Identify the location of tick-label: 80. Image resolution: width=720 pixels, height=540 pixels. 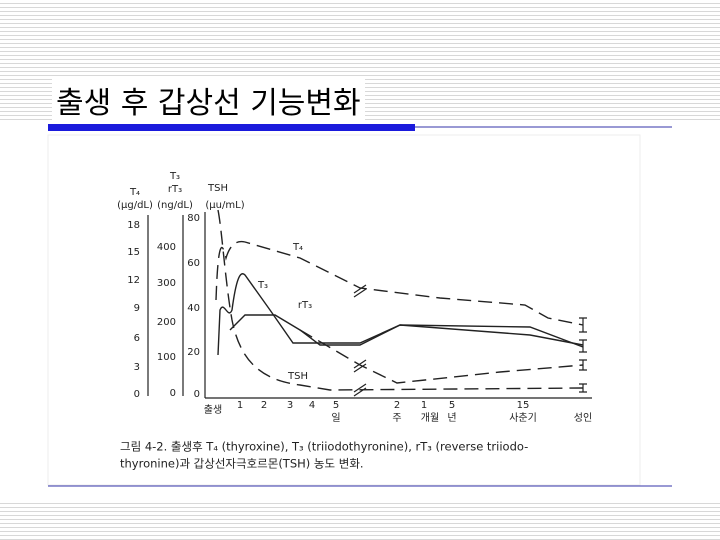
(193, 218).